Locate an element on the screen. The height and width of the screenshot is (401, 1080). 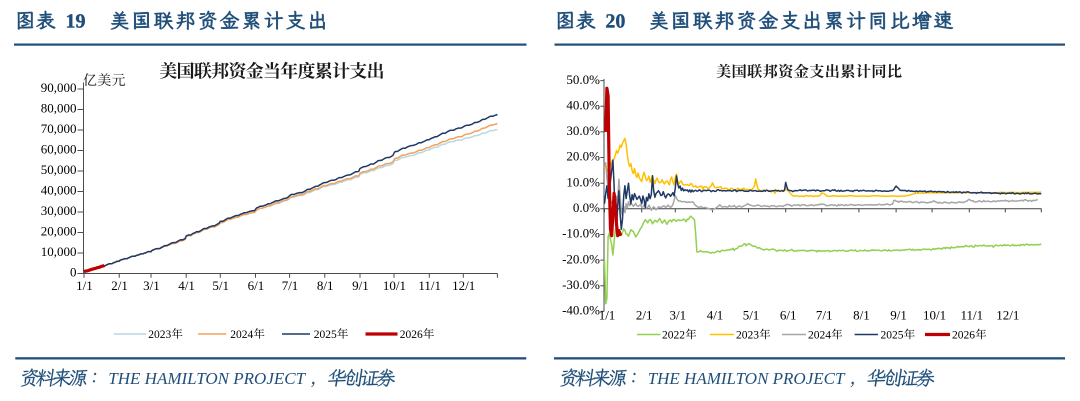
svg-text: -40.0% is located at coordinates (581, 310).